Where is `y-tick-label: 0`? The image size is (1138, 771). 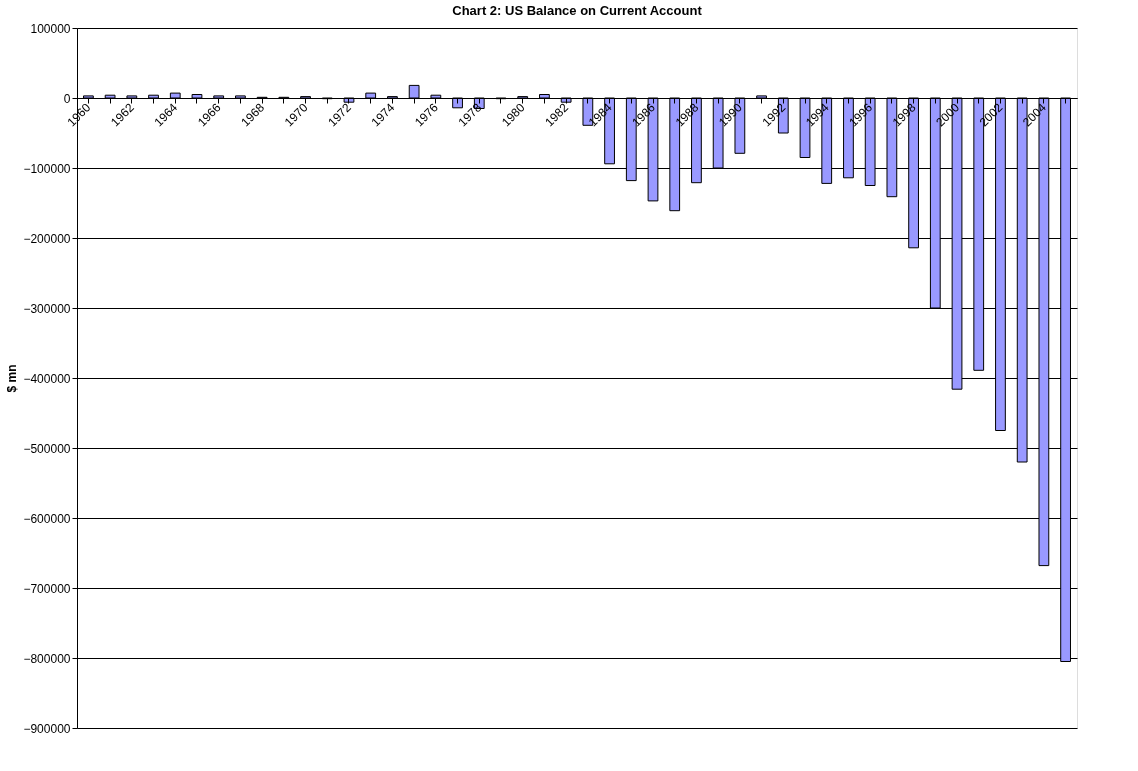 y-tick-label: 0 is located at coordinates (67, 98).